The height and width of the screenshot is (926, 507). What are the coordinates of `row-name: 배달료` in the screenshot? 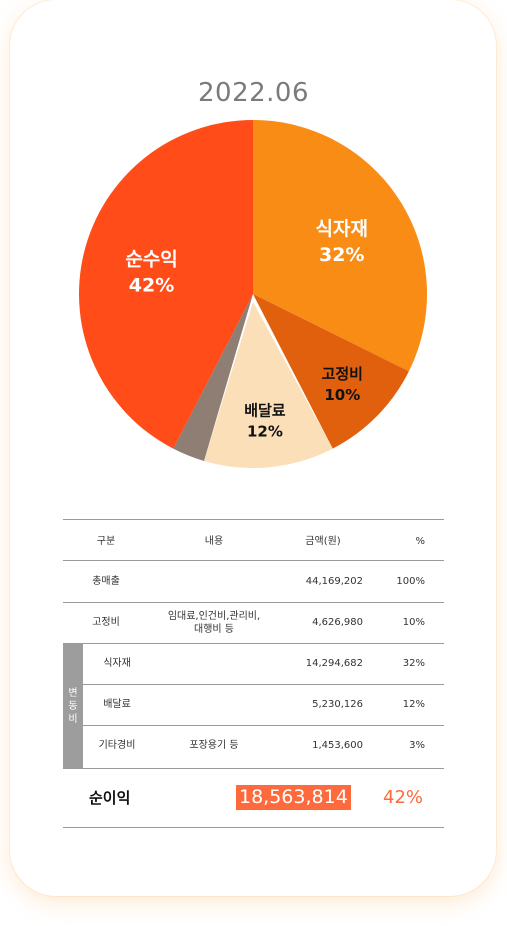 It's located at (117, 704).